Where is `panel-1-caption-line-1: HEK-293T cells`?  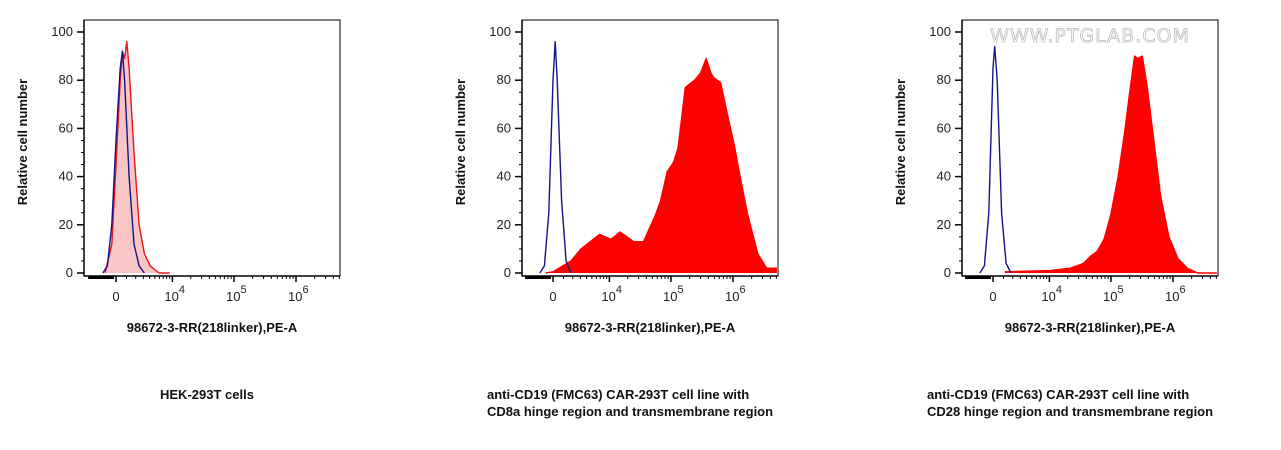
panel-1-caption-line-1: HEK-293T cells is located at coordinates (207, 394).